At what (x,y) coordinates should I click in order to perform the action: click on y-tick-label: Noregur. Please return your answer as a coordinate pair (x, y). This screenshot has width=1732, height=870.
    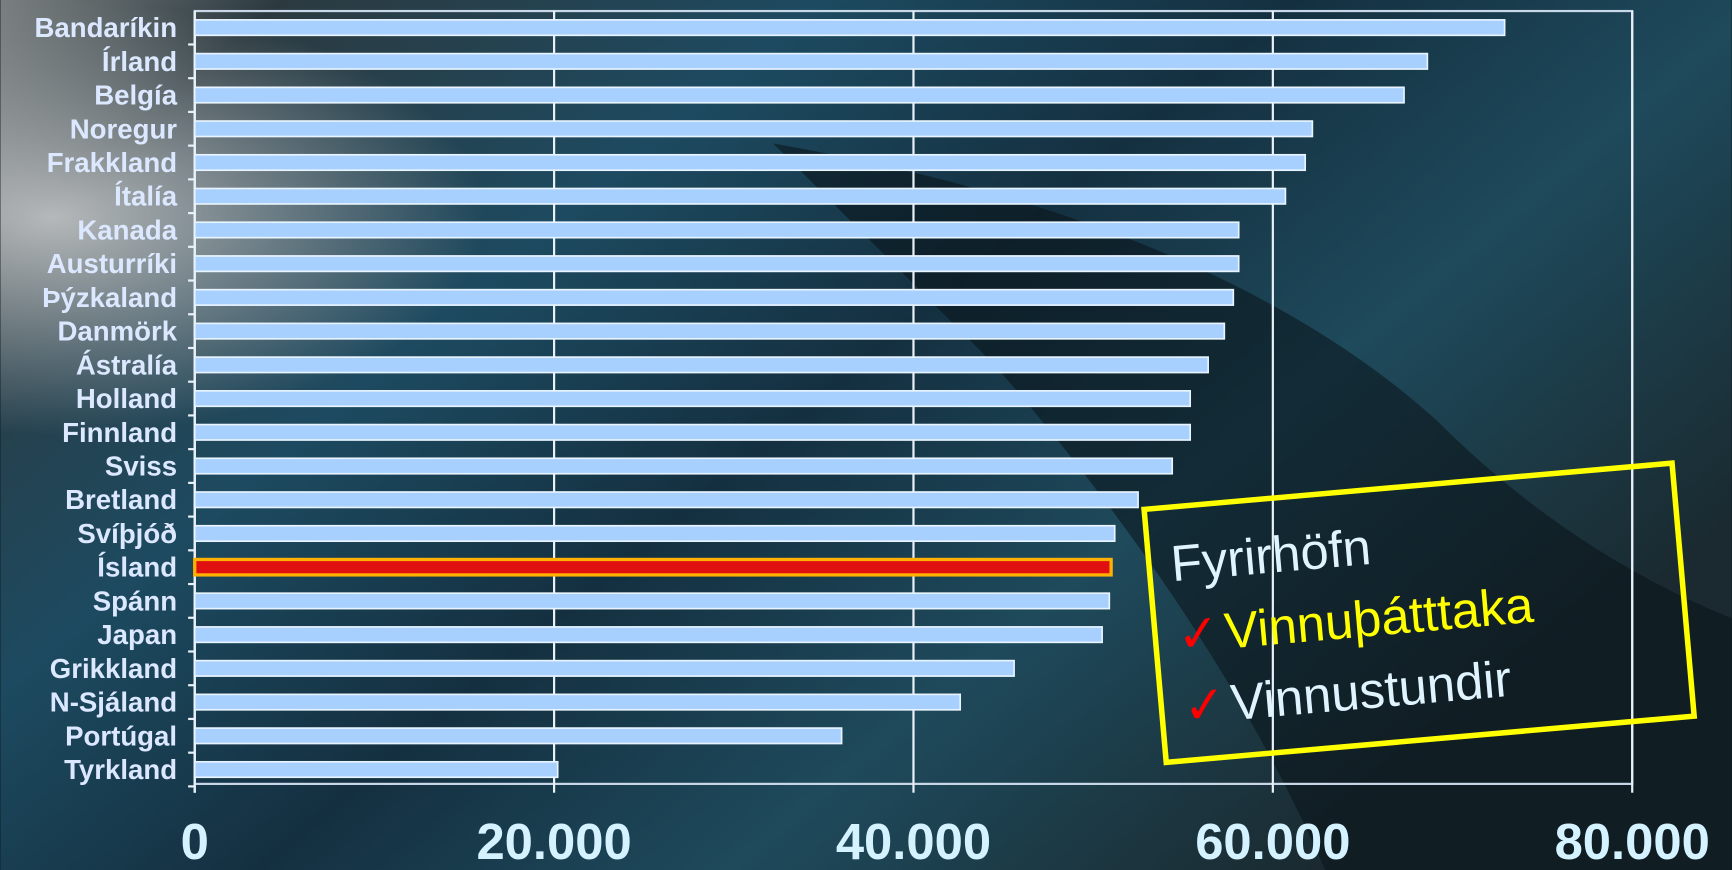
    Looking at the image, I should click on (124, 128).